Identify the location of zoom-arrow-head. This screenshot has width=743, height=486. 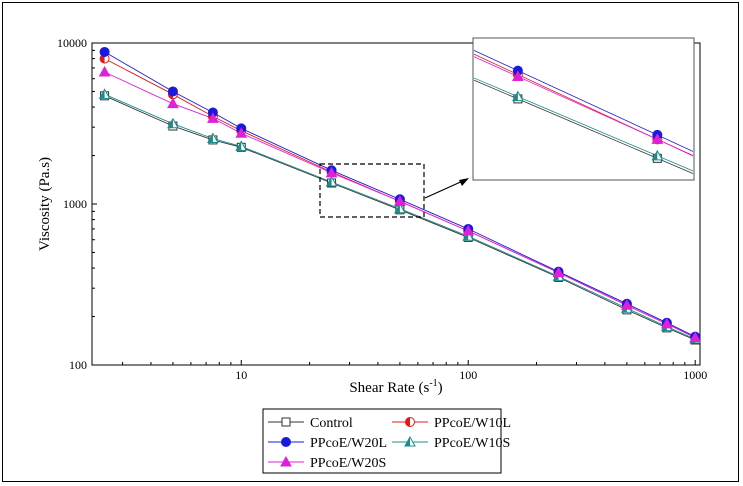
(464, 182).